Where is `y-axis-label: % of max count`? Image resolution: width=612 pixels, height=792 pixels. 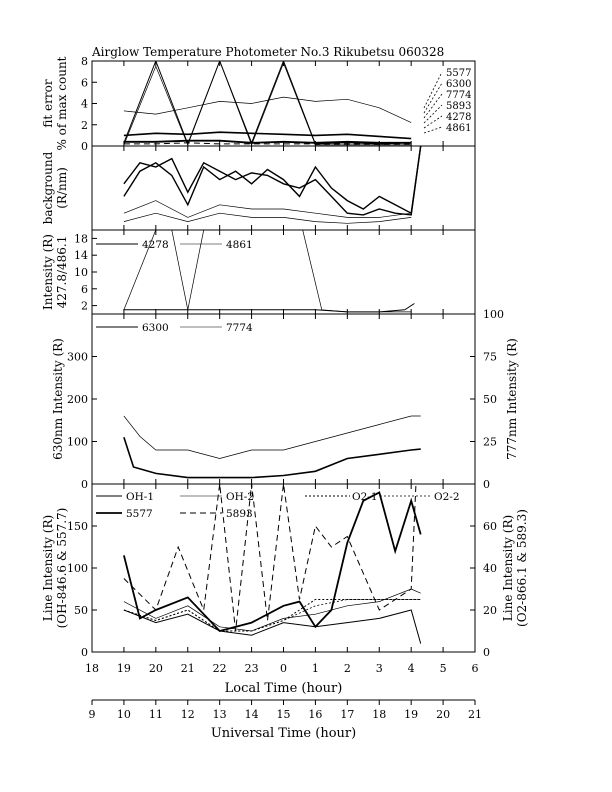
y-axis-label: % of max count is located at coordinates (62, 103).